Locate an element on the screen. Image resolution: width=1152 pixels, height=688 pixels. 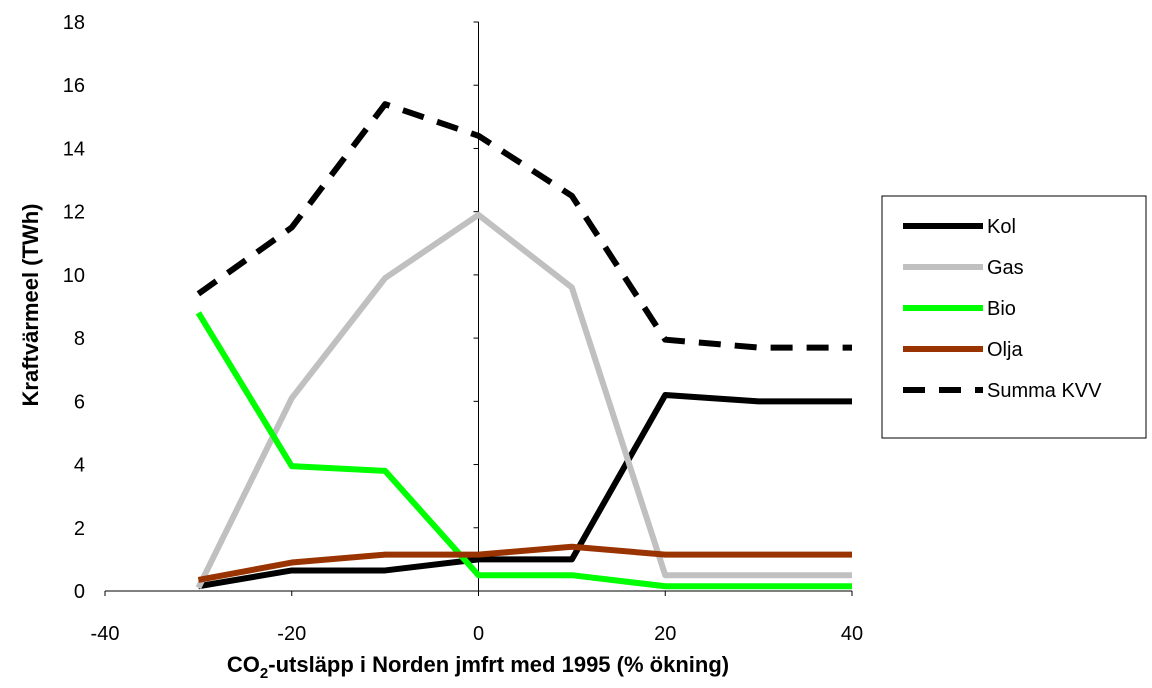
legend-label-gas: Gas is located at coordinates (1005, 268).